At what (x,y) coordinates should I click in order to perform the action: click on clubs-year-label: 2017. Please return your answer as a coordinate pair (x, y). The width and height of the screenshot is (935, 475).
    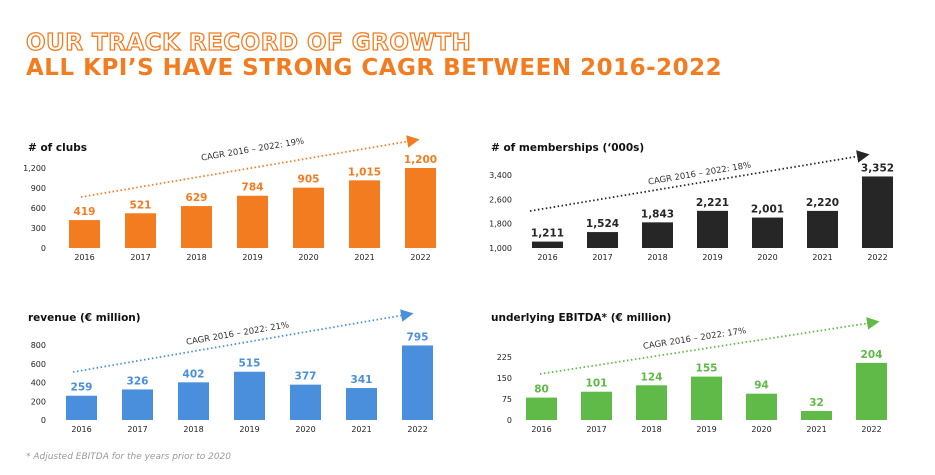
    Looking at the image, I should click on (140, 257).